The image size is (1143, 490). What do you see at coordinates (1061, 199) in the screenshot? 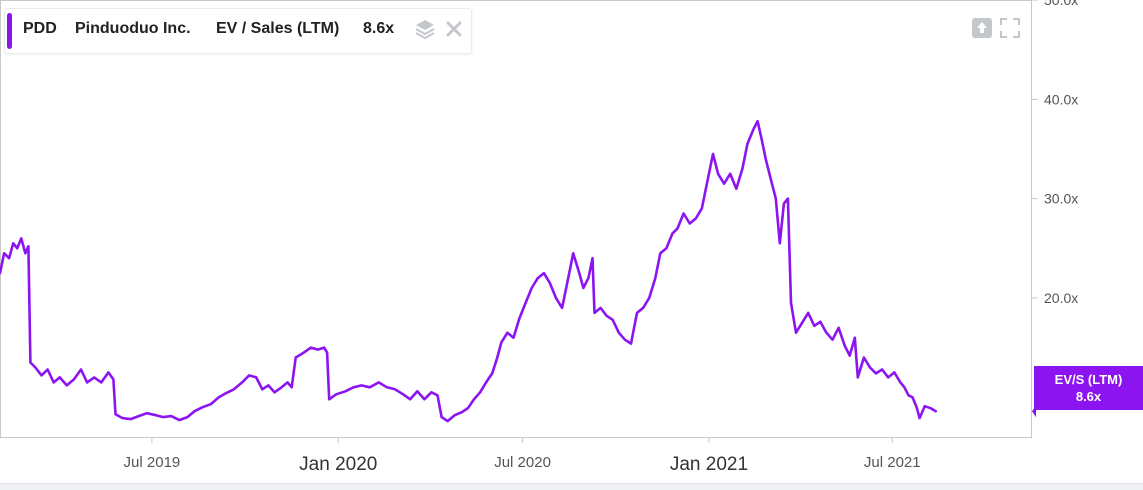
I see `y-tick-label: 30.0x` at bounding box center [1061, 199].